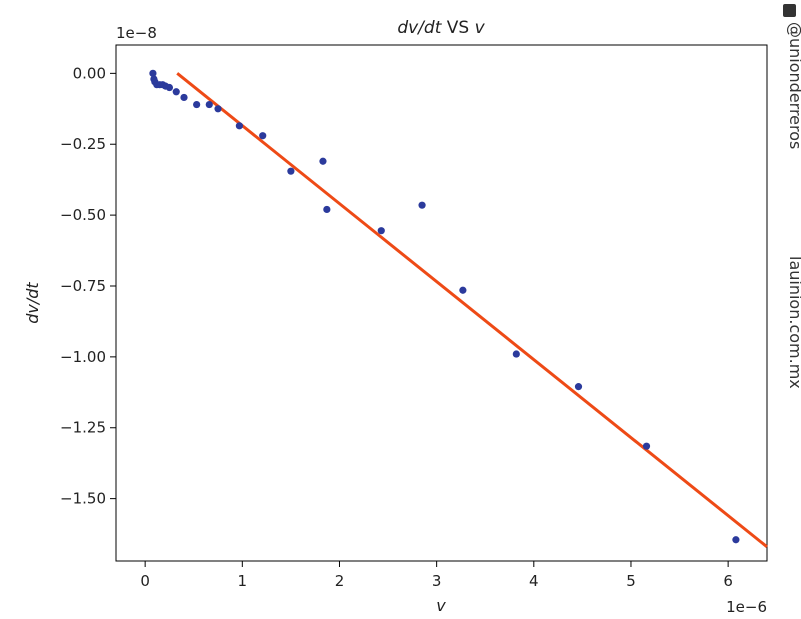 This screenshot has height=619, width=801. What do you see at coordinates (83, 144) in the screenshot?
I see `y-tick-label: −0.25` at bounding box center [83, 144].